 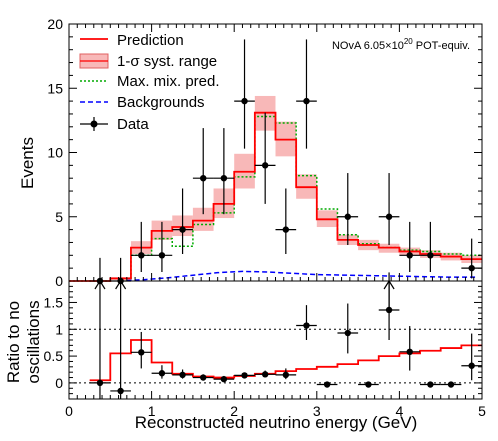 I want to click on legend-label-prediction: Prediction, so click(x=150, y=40).